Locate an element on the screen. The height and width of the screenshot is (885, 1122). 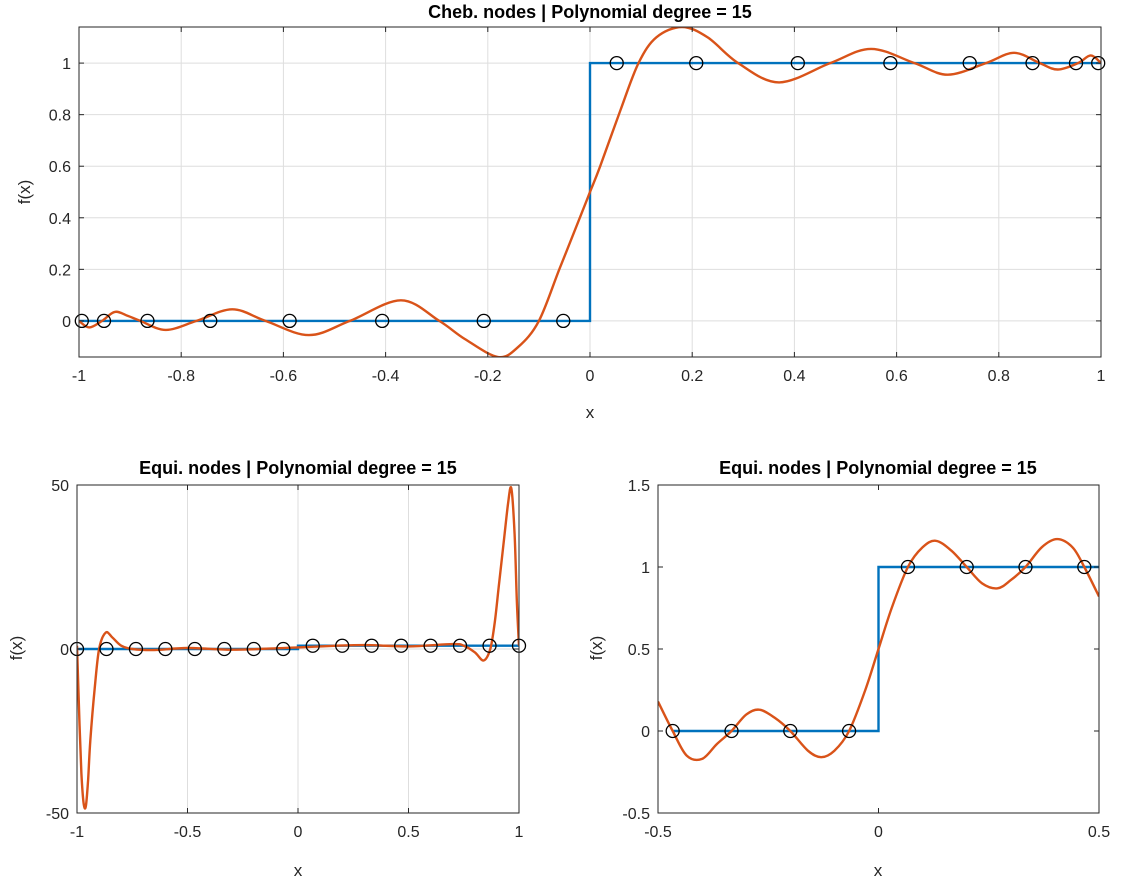
y-tick-label: -50 is located at coordinates (57, 814).